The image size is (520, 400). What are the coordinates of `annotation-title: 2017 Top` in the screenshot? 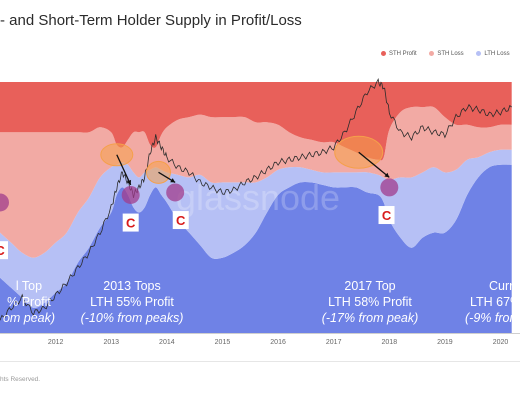 It's located at (370, 286).